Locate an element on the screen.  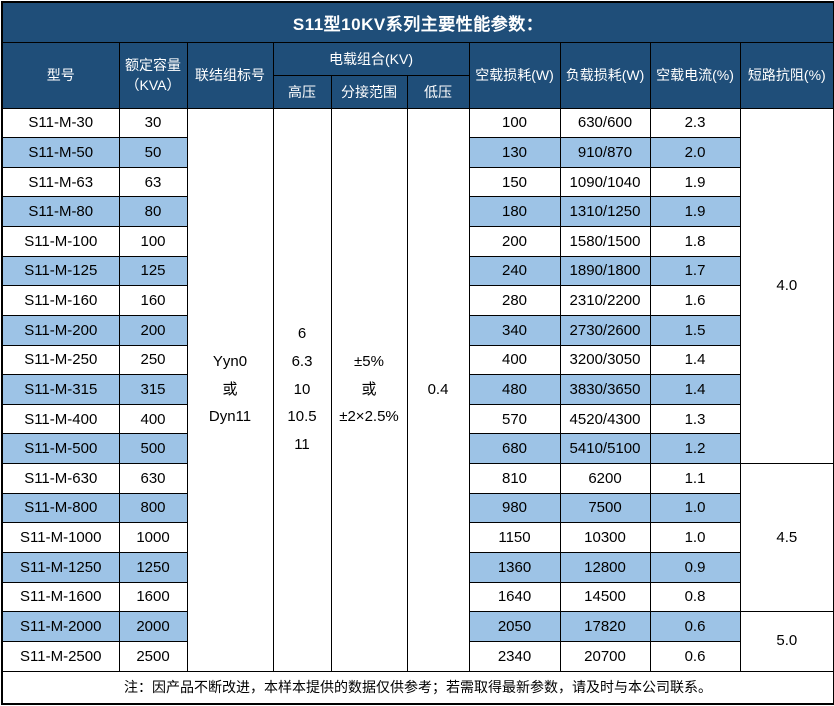
load-loss-cell: 5410/5100 is located at coordinates (605, 448).